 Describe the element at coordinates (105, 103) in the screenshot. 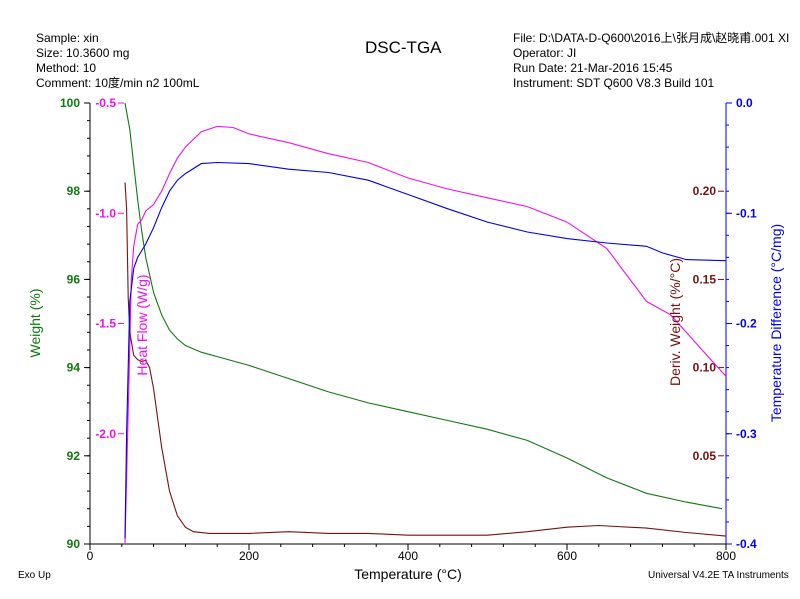

I see `heatflow-tick-label: -0.5` at that location.